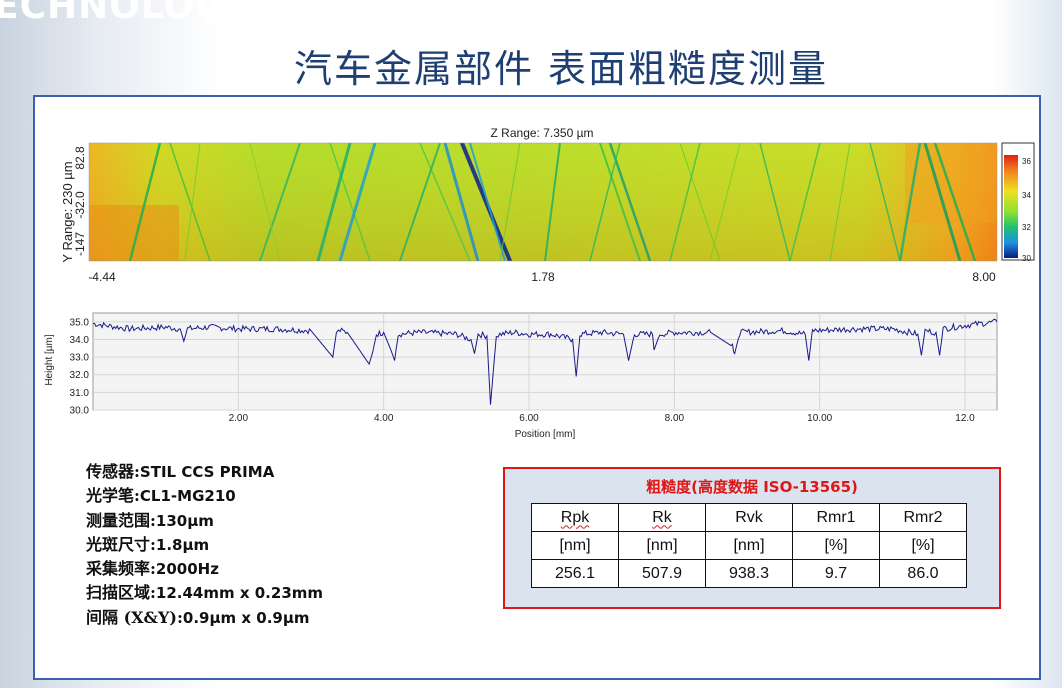 Image resolution: width=1062 pixels, height=688 pixels. I want to click on x-tick-label: 2.00, so click(239, 418).